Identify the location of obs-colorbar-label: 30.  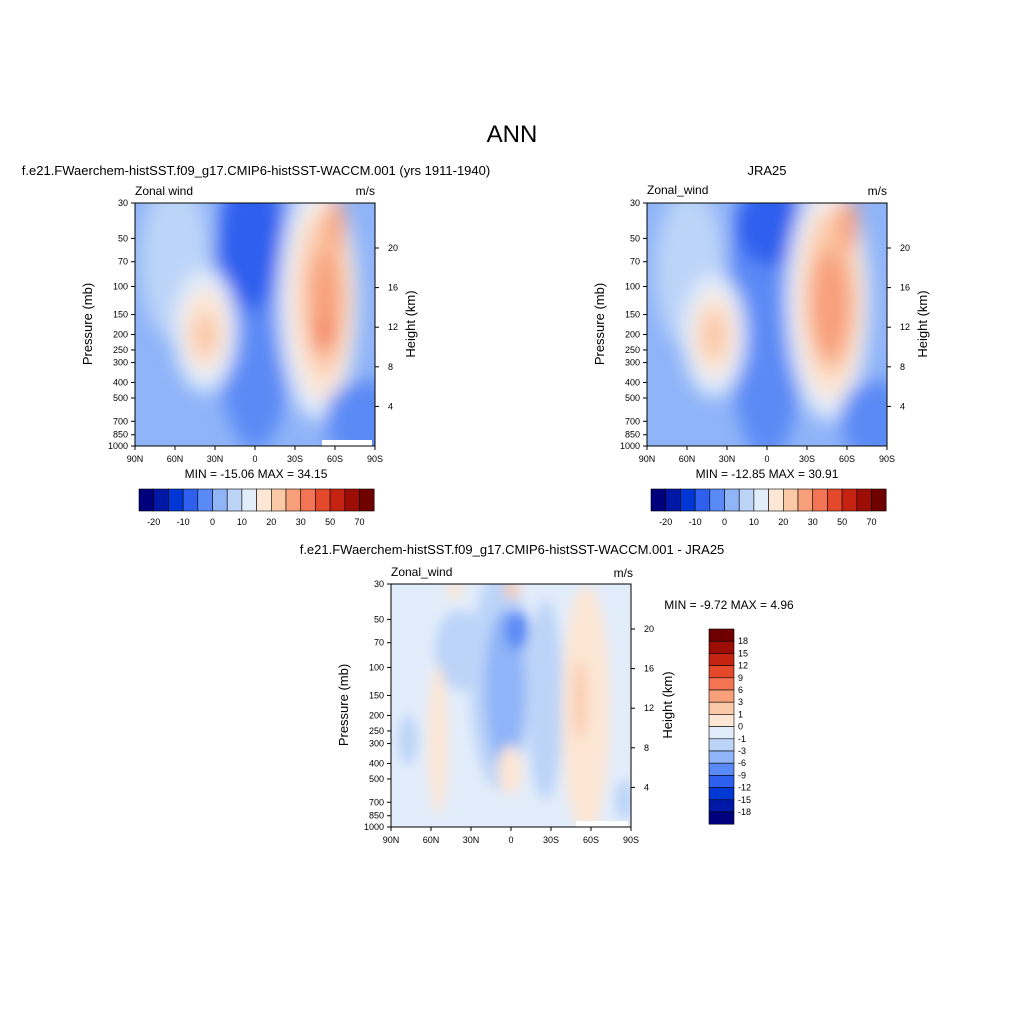
(813, 522).